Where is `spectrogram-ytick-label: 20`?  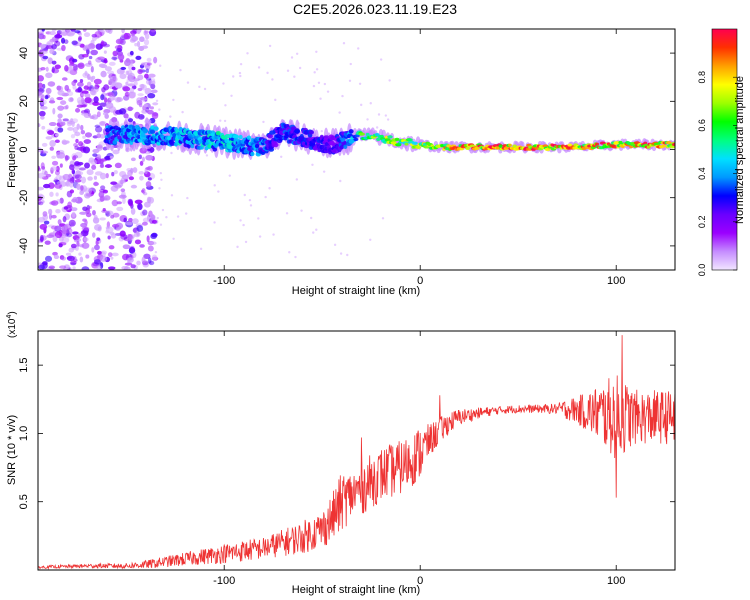 spectrogram-ytick-label: 20 is located at coordinates (24, 101).